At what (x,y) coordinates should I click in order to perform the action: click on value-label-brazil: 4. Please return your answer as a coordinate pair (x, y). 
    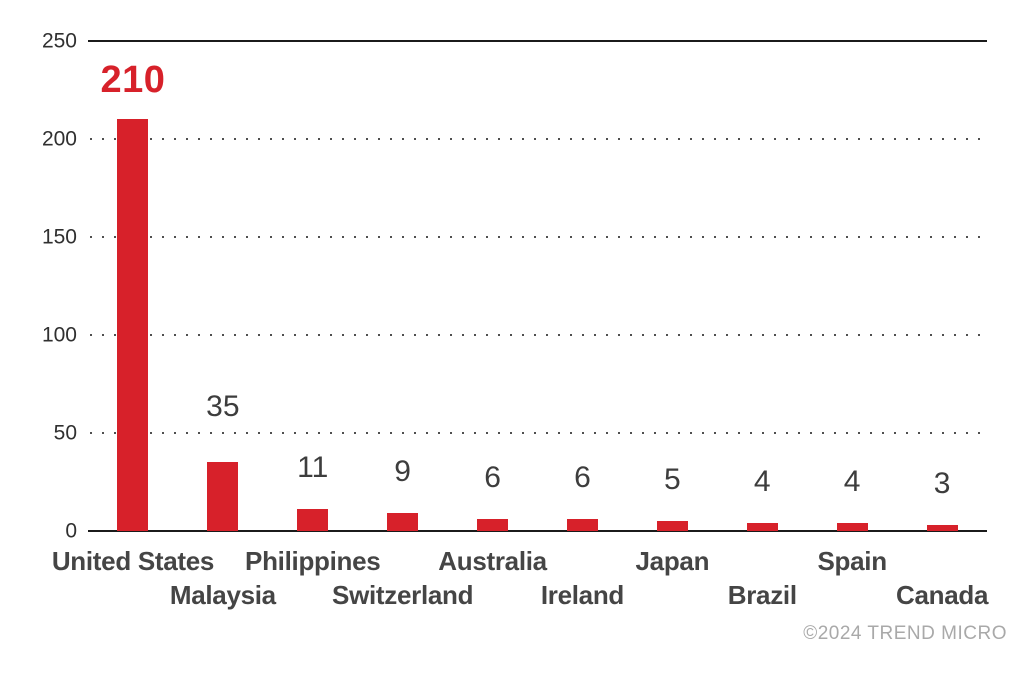
    Looking at the image, I should click on (762, 482).